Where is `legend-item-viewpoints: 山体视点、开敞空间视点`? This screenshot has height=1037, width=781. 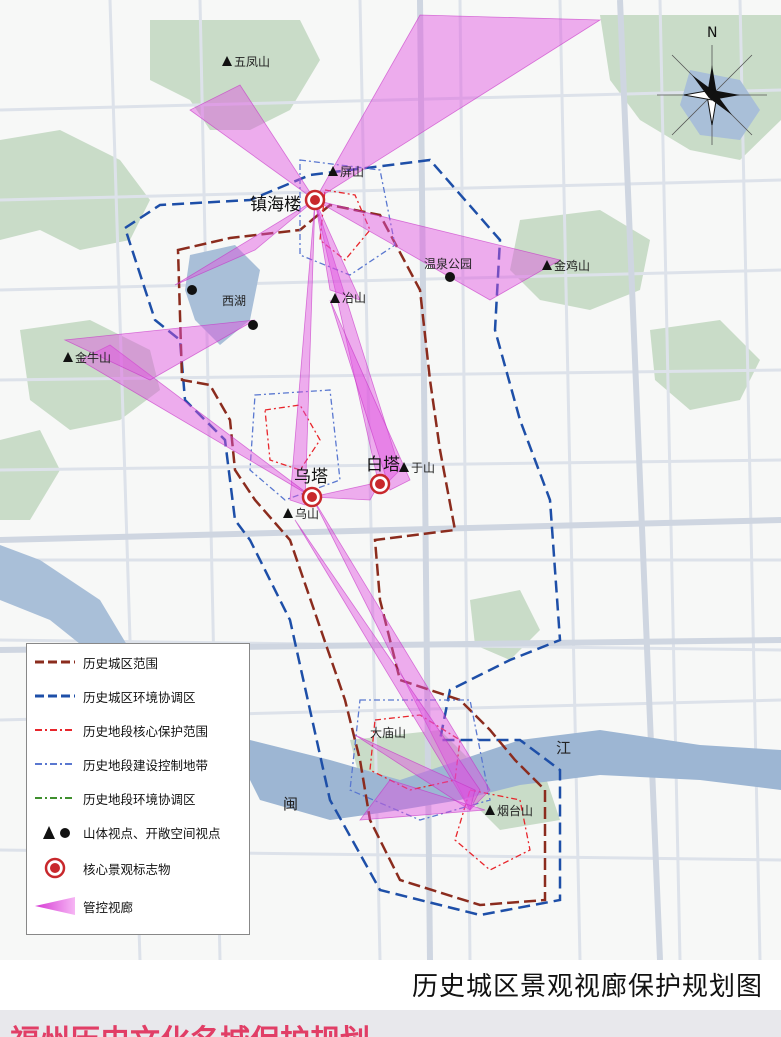
legend-item-viewpoints: 山体视点、开敞空间视点 is located at coordinates (127, 832).